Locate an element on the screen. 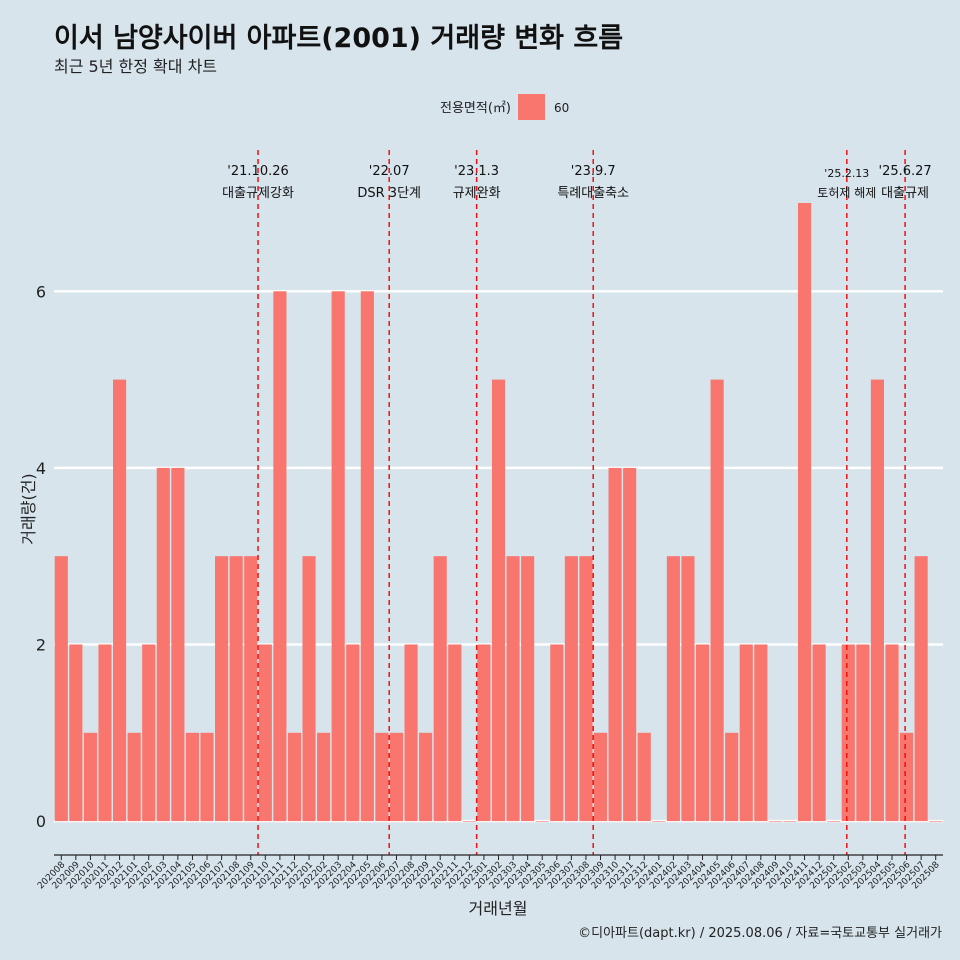 The width and height of the screenshot is (960, 960). event-label-3: 특례대출축소 is located at coordinates (593, 193).